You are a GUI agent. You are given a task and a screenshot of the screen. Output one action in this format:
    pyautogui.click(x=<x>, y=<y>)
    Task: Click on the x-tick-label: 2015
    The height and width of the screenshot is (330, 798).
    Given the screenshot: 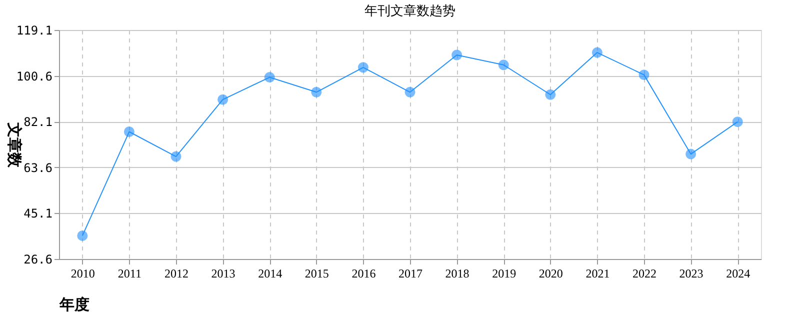 What is the action you would take?
    pyautogui.click(x=316, y=273)
    